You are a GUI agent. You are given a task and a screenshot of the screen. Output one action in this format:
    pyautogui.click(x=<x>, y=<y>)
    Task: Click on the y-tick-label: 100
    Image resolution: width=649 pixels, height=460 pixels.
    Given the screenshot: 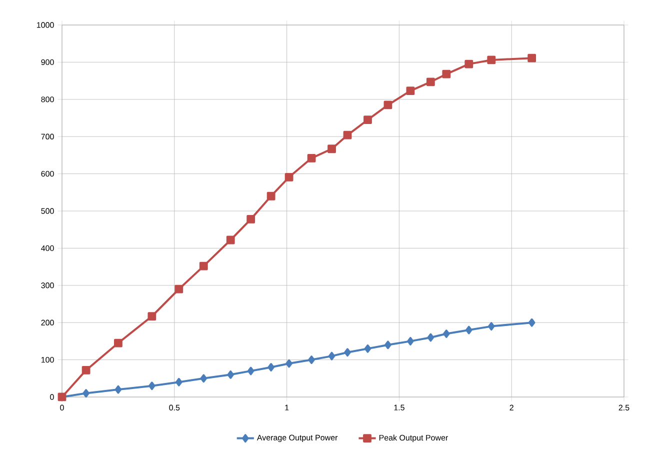 What is the action you would take?
    pyautogui.click(x=47, y=359)
    